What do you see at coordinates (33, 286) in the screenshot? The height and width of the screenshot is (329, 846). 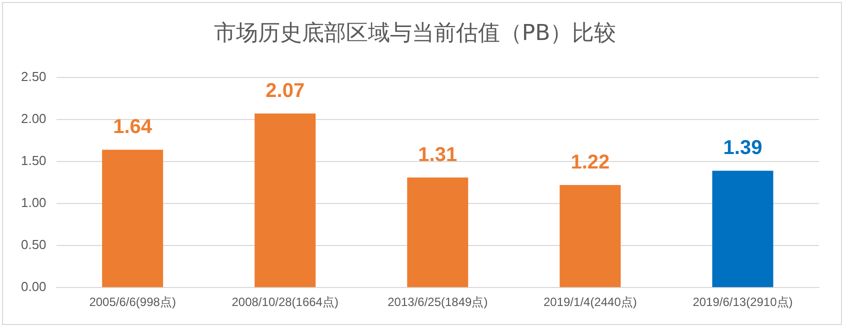 I see `y-tick-label: 0.00` at bounding box center [33, 286].